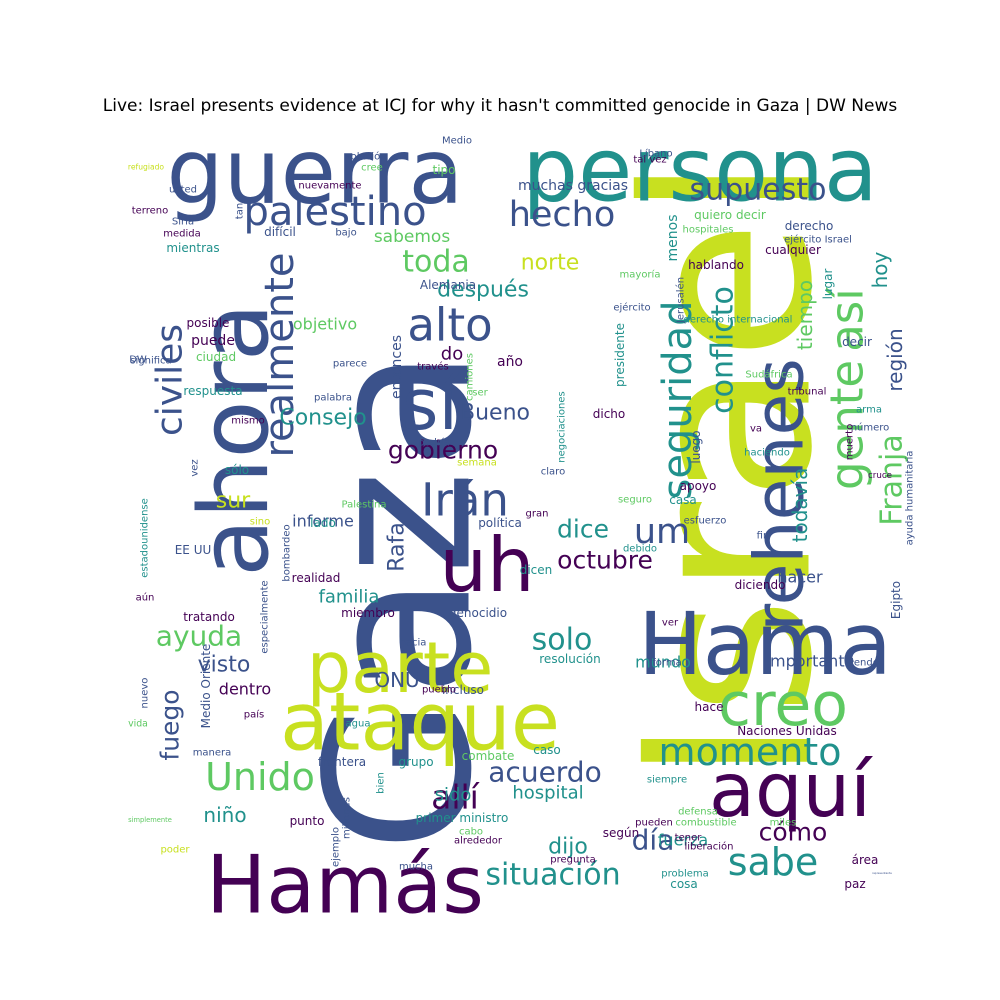 This screenshot has width=1000, height=1000. What do you see at coordinates (397, 367) in the screenshot?
I see `word-entonces: entonces` at bounding box center [397, 367].